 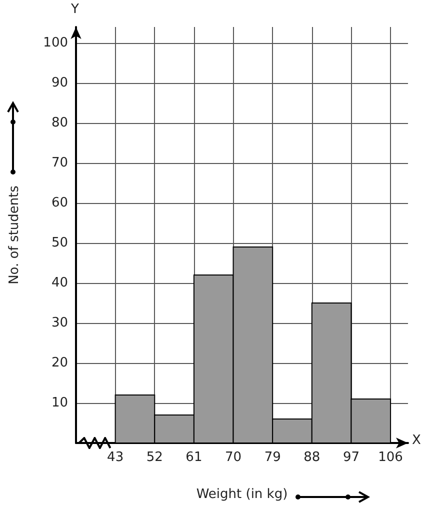 What do you see at coordinates (59, 363) in the screenshot?
I see `y-tick-label: 20` at bounding box center [59, 363].